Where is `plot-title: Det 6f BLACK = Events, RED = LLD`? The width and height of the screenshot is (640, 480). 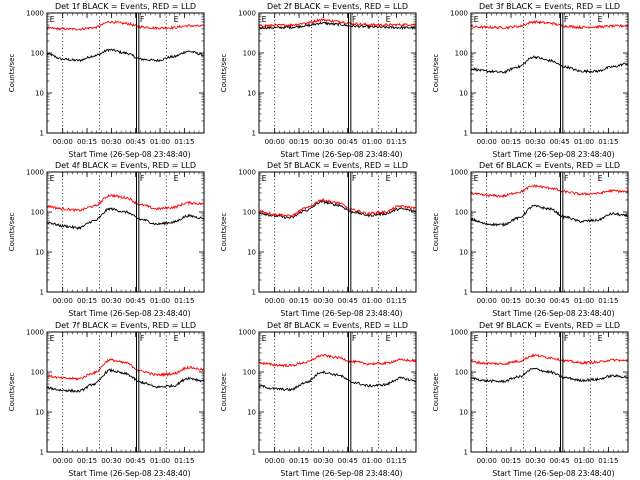 plot-title: Det 6f BLACK = Events, RED = LLD is located at coordinates (549, 165).